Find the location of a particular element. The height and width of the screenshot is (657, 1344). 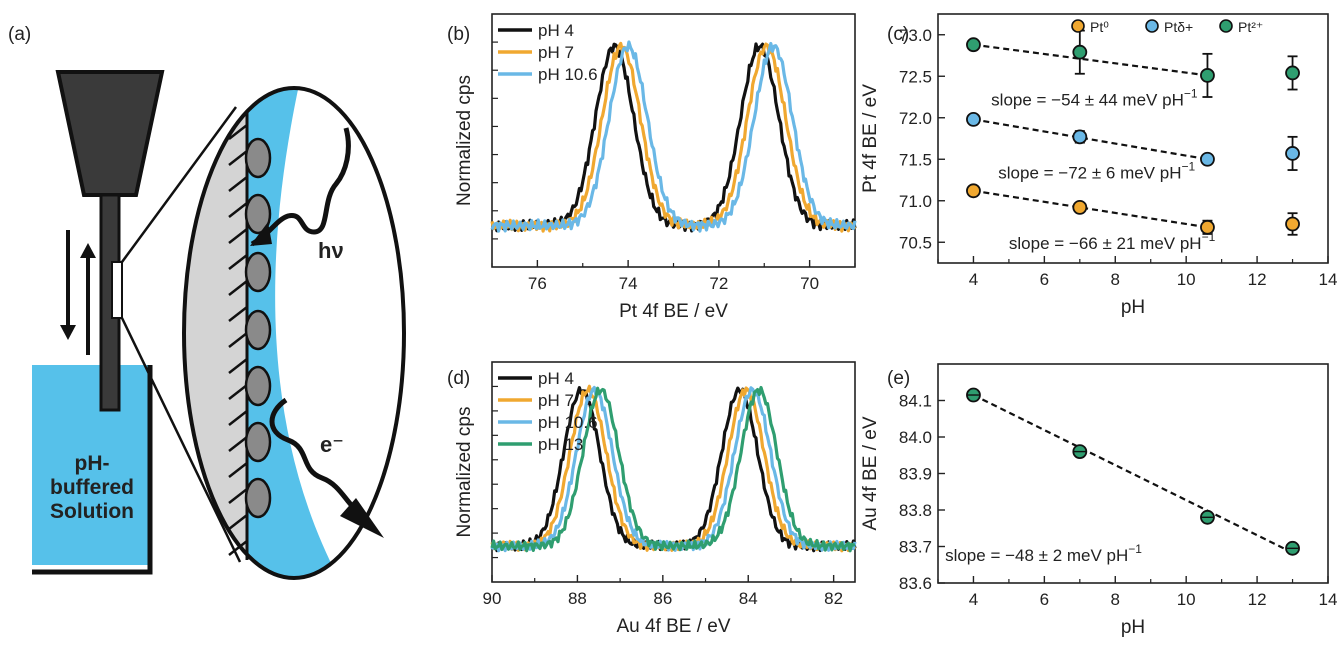

y-tick-label: 83.6 is located at coordinates (915, 583).